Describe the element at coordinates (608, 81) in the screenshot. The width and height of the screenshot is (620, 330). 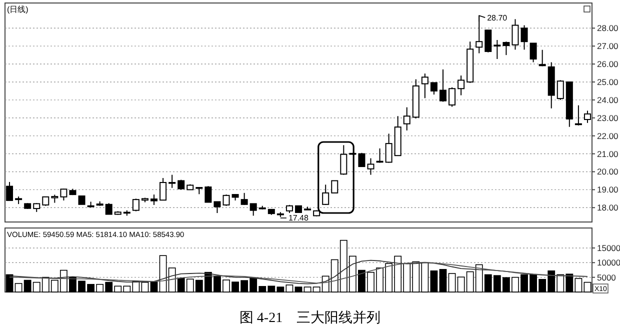
I see `y-tick-label: 25.00` at that location.